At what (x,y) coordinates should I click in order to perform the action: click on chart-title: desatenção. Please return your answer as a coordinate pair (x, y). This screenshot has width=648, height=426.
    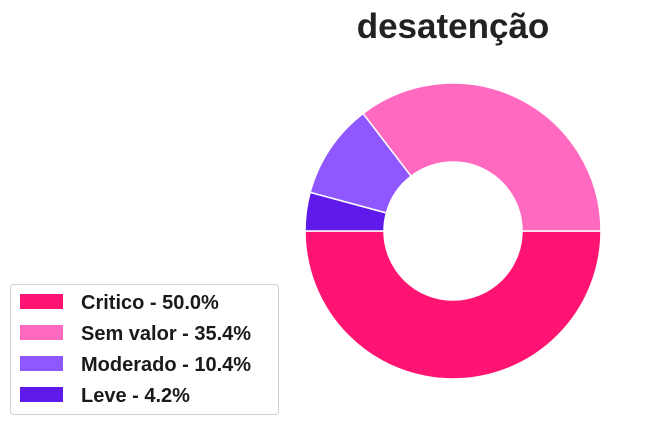
    Looking at the image, I should click on (453, 26).